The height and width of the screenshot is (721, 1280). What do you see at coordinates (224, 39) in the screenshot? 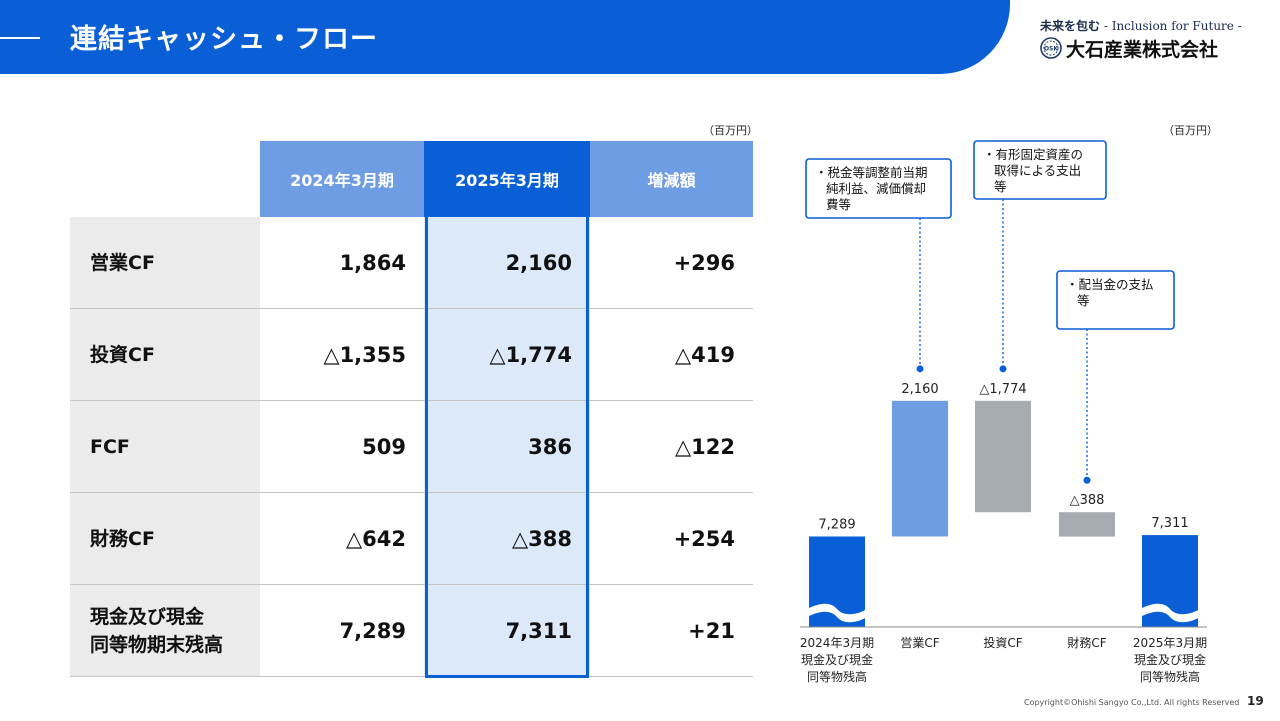
I see `page-title: 連結キャッシュ・フロー` at bounding box center [224, 39].